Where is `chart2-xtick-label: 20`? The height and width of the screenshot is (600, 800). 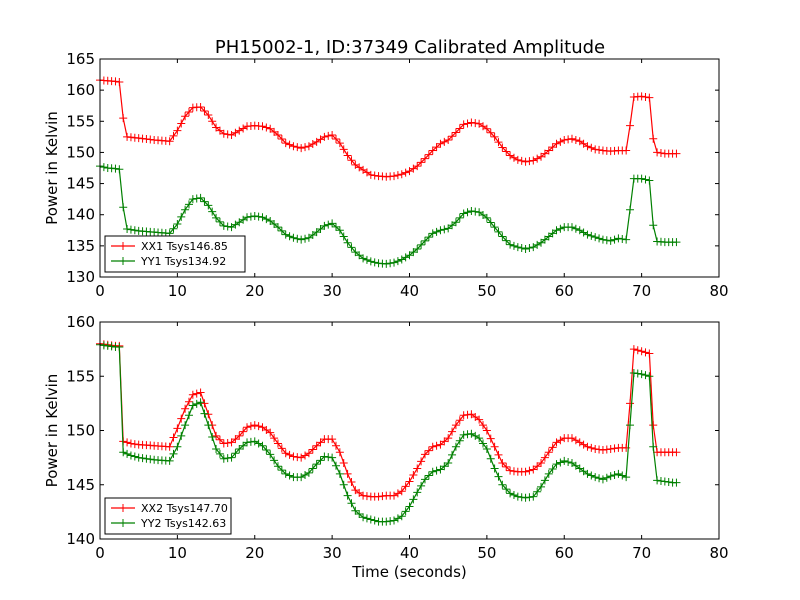
chart2-xtick-label: 20 is located at coordinates (254, 553).